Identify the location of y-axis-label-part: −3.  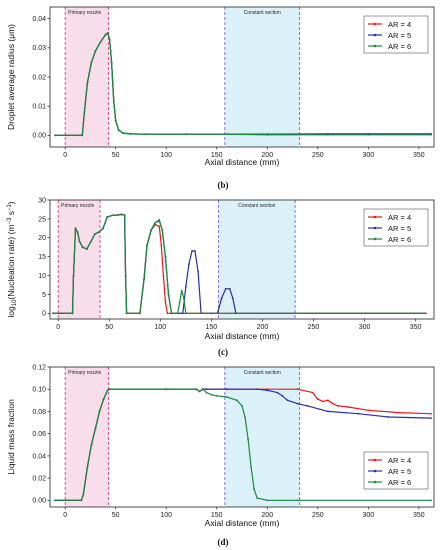
(10, 221).